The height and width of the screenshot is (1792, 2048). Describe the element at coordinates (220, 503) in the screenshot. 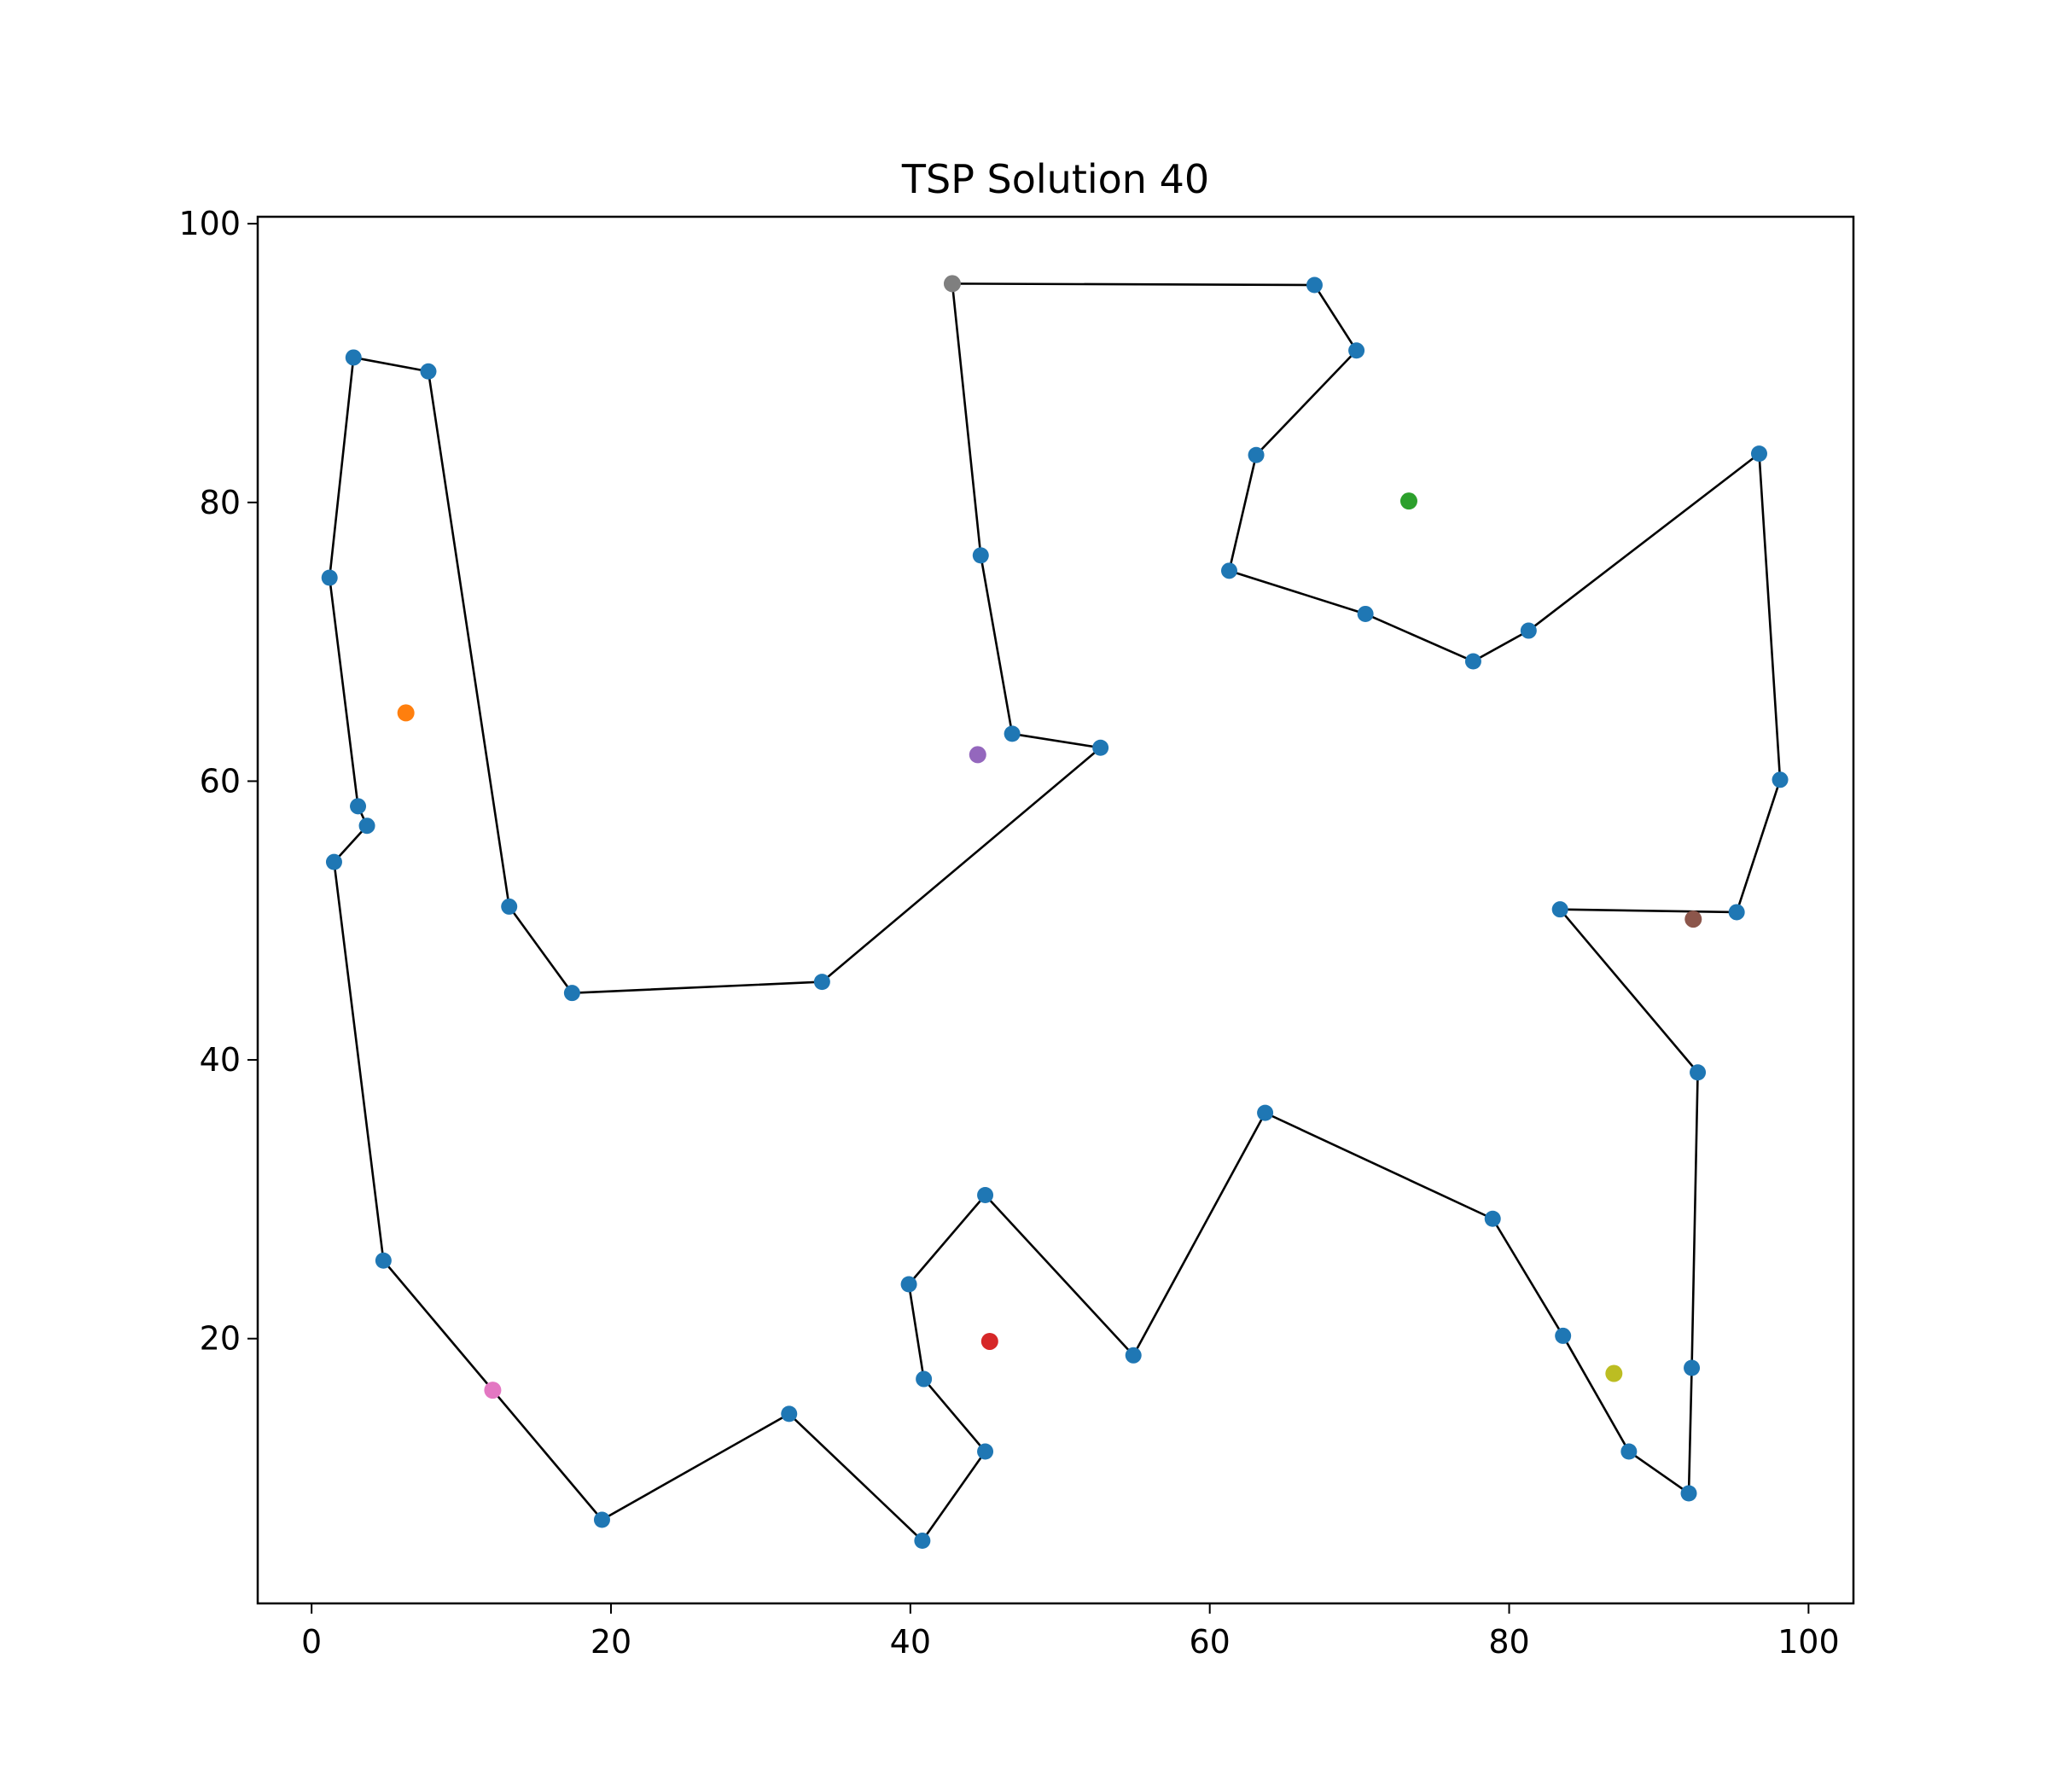

I see `y-tick-label: 80` at that location.